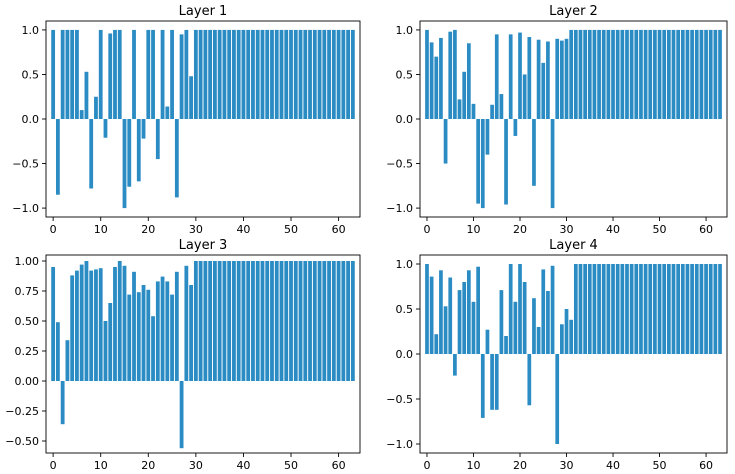  Describe the element at coordinates (405, 30) in the screenshot. I see `y-tick-label: 1.0` at that location.